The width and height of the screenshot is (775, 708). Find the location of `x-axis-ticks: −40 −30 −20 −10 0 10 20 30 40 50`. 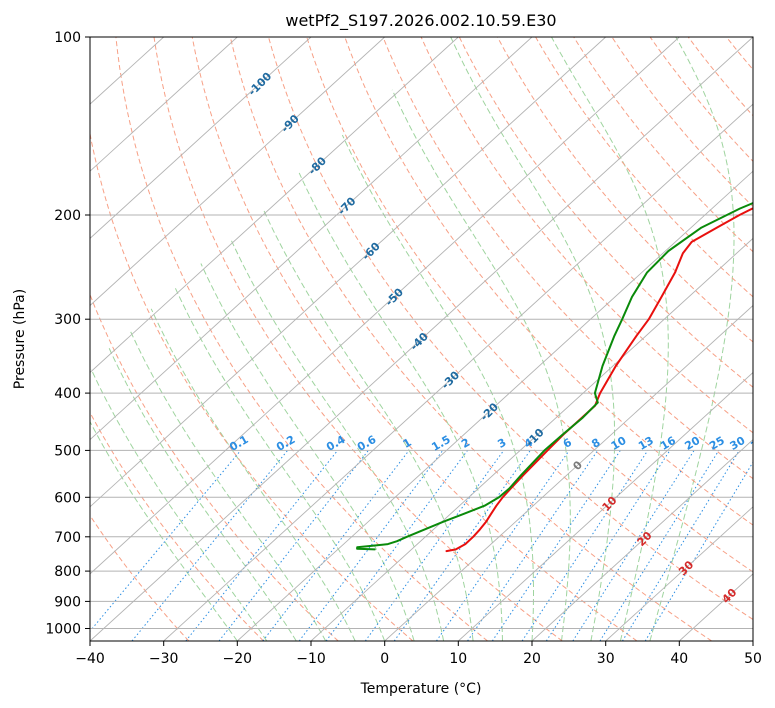

x-axis-ticks: −40 −30 −20 −10 0 10 20 30 40 50 is located at coordinates (418, 654).